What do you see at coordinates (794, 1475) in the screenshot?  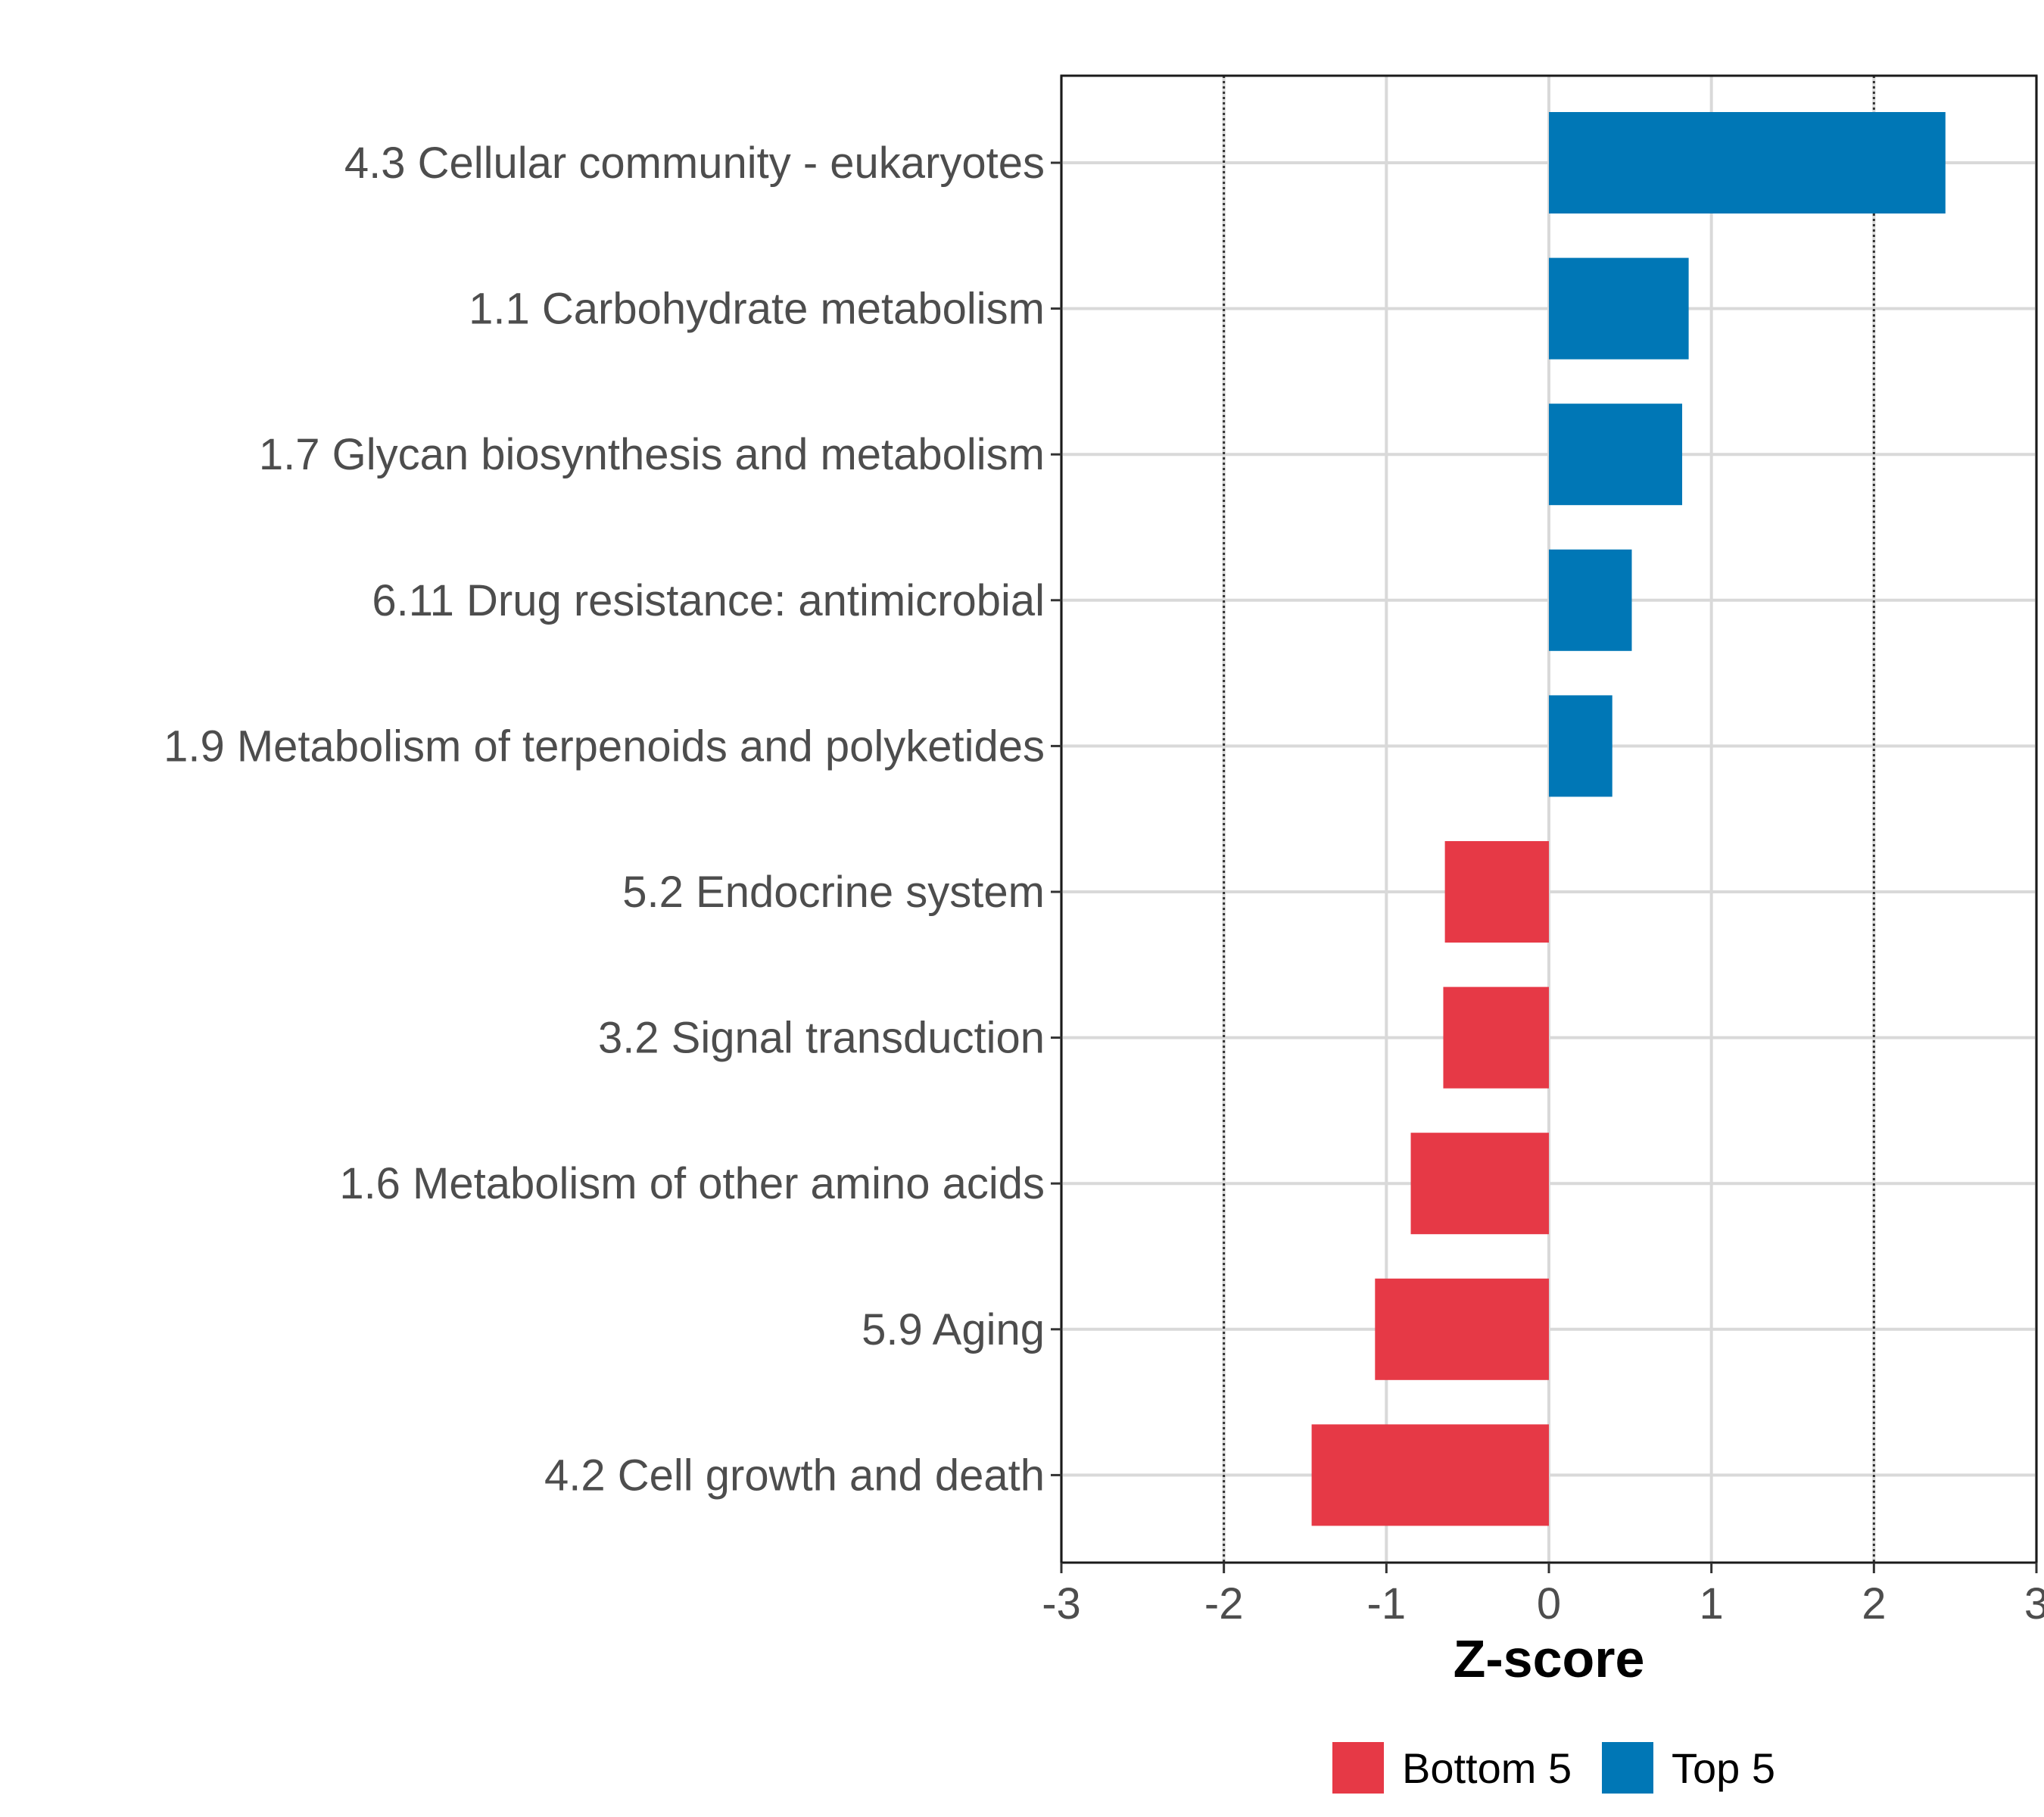 I see `category-label: 4.2 Cell growth and death` at bounding box center [794, 1475].